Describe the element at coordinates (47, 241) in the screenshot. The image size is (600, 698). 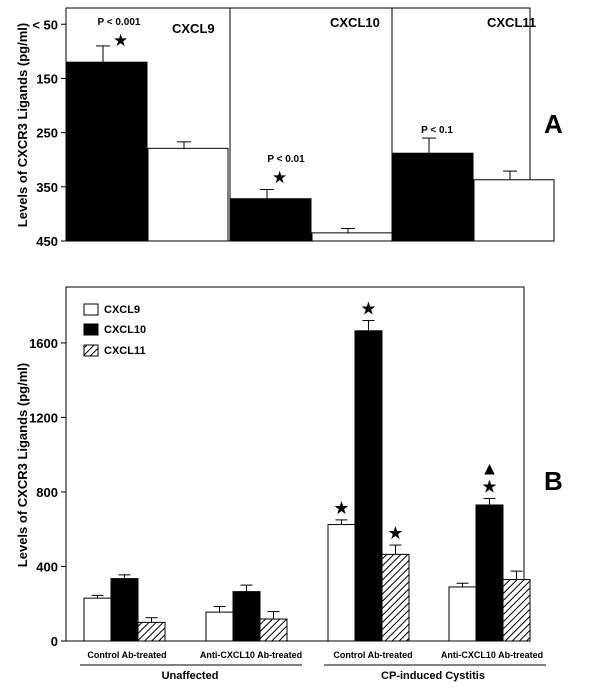
I see `y-tick-label: 450` at that location.